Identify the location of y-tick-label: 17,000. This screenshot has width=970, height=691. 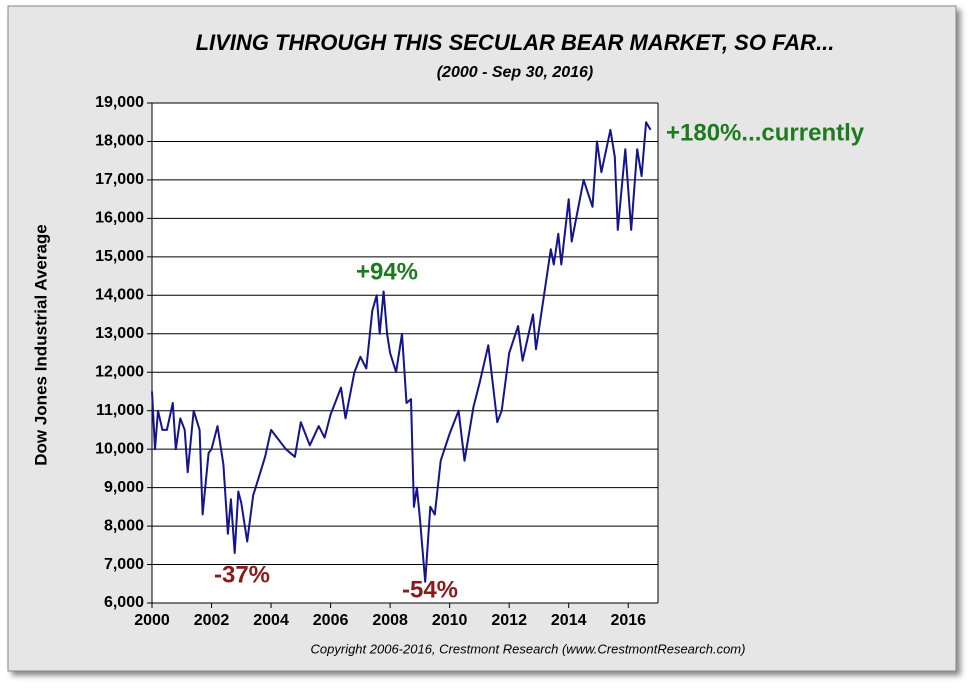
(119, 179).